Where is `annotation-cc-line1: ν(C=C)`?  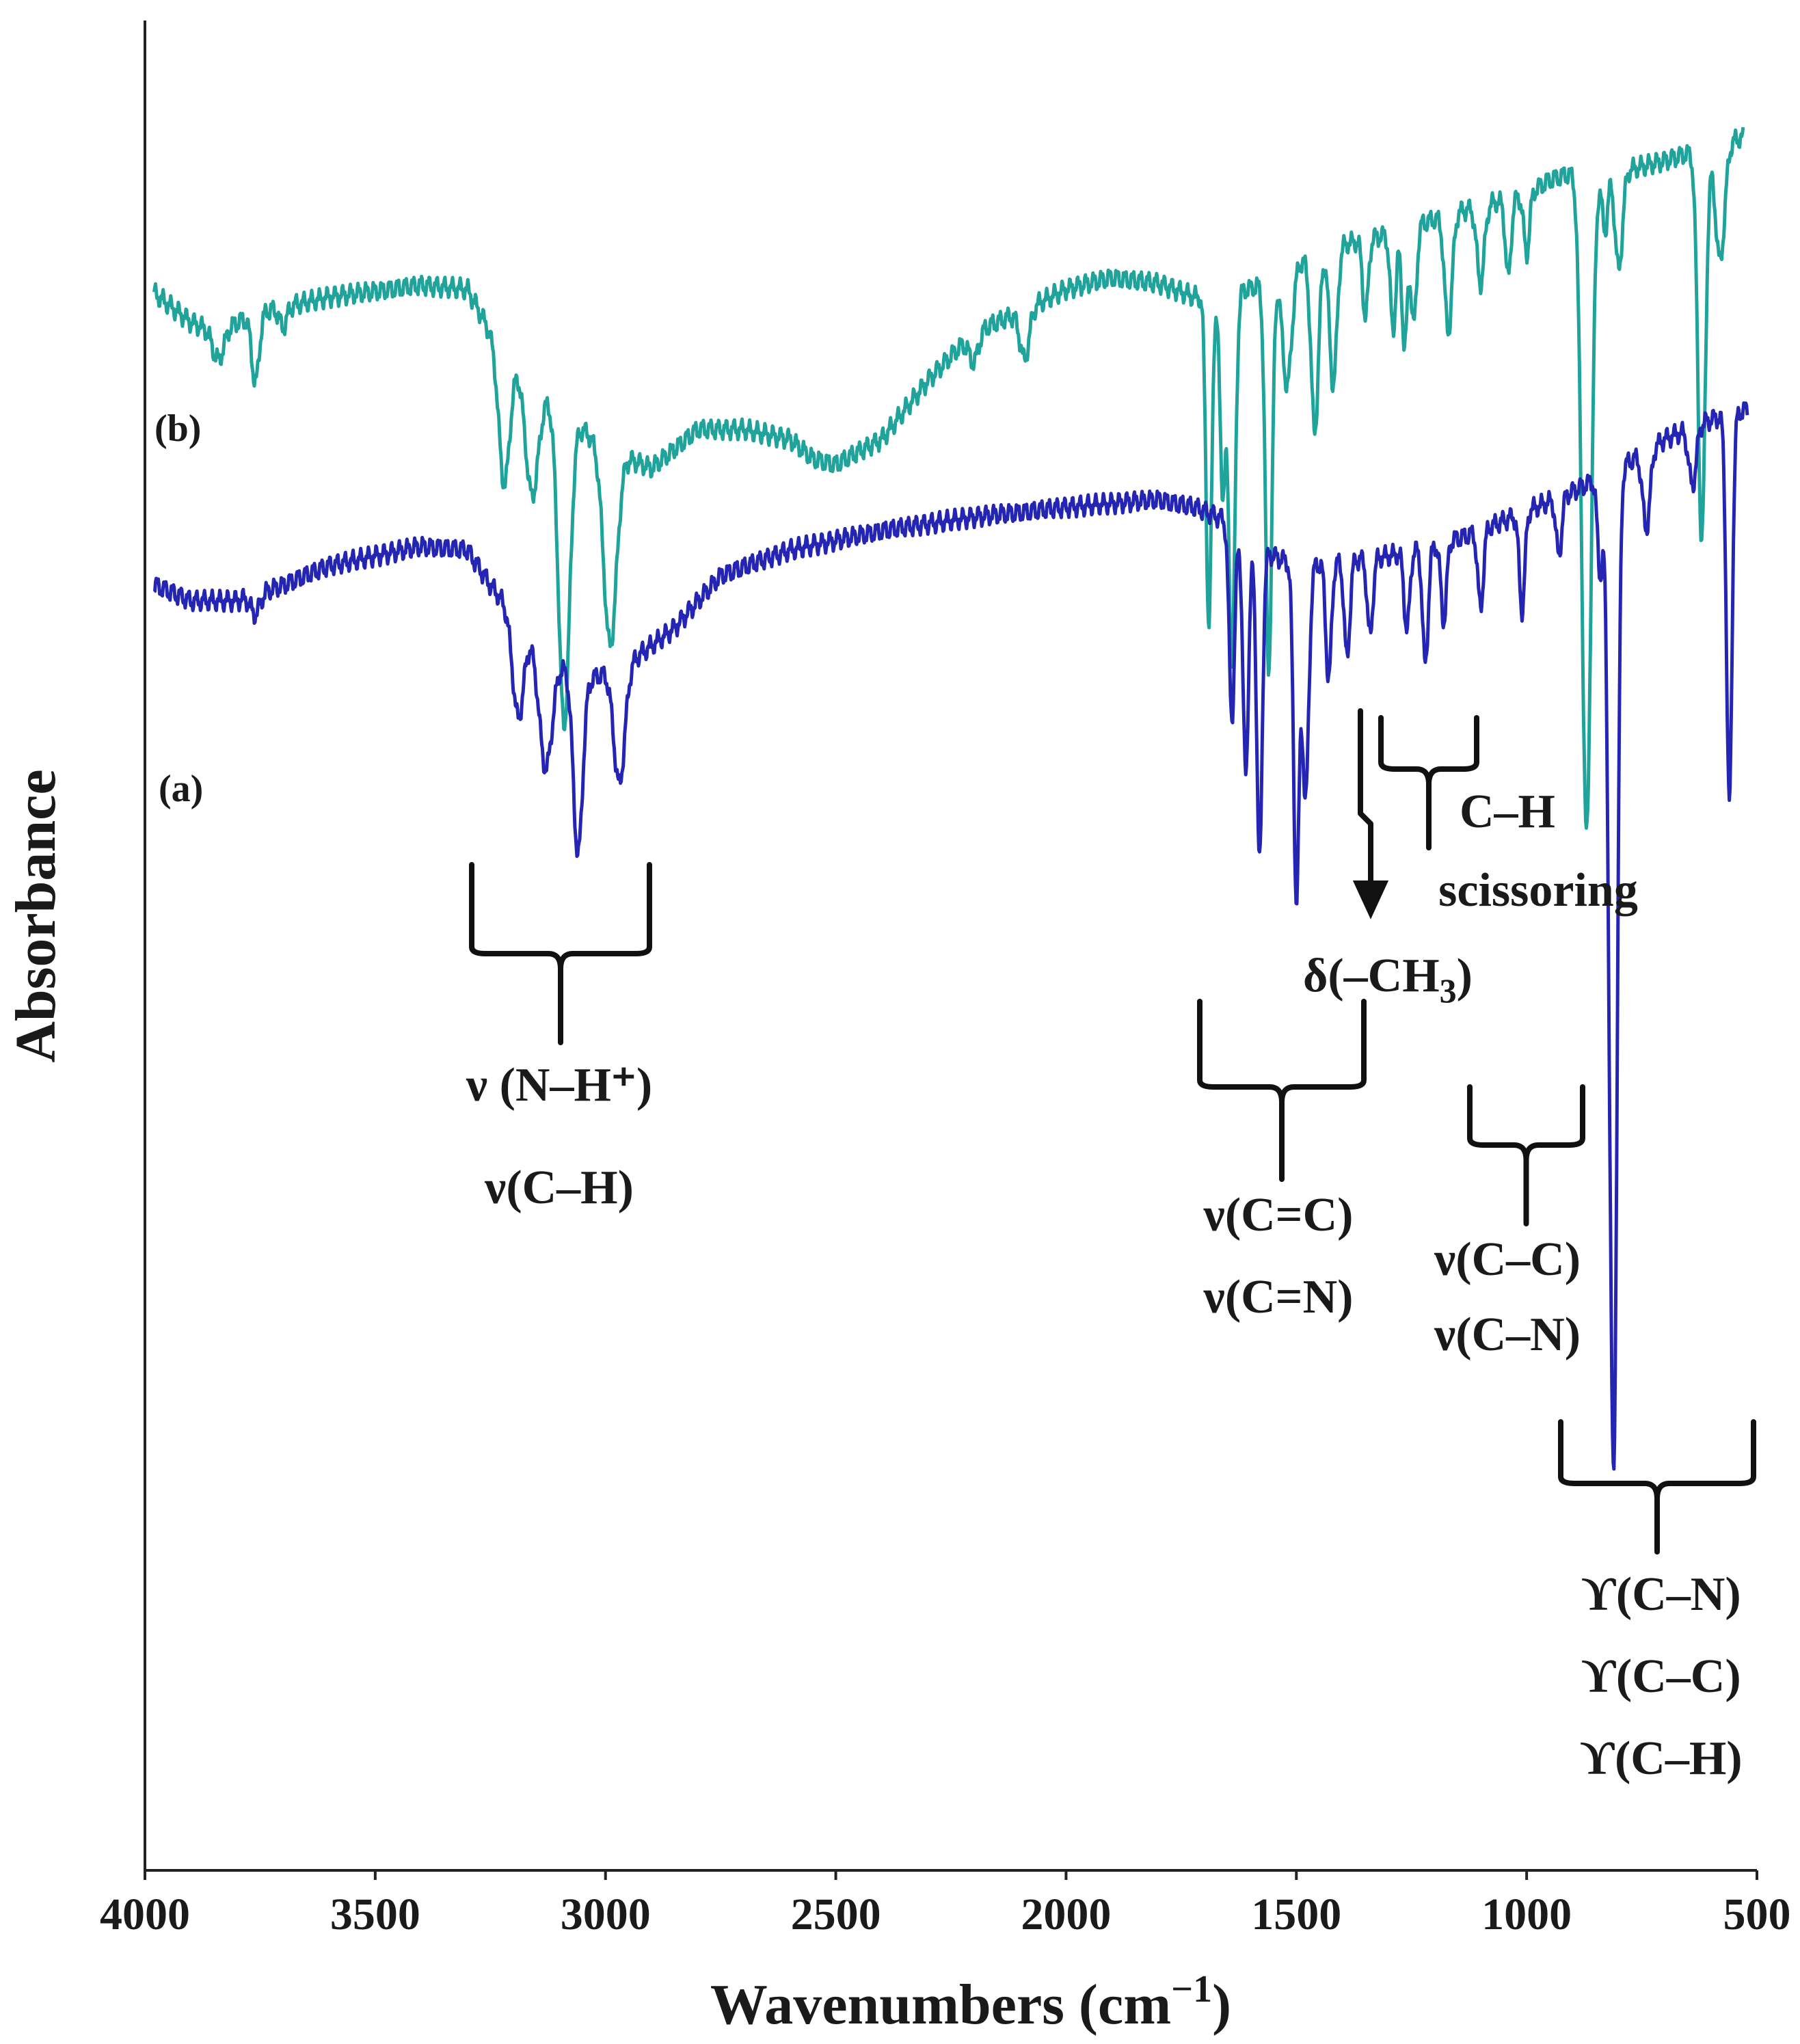 annotation-cc-line1: ν(C=C) is located at coordinates (1278, 1215).